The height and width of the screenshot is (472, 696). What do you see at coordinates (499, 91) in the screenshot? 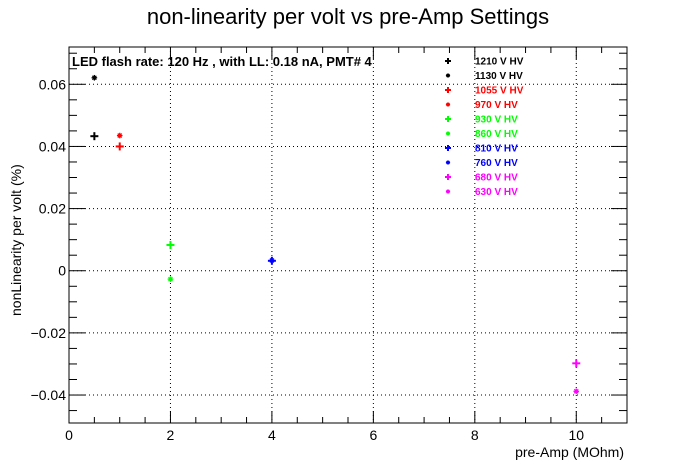
I see `legend-label: 1055 V HV` at bounding box center [499, 91].